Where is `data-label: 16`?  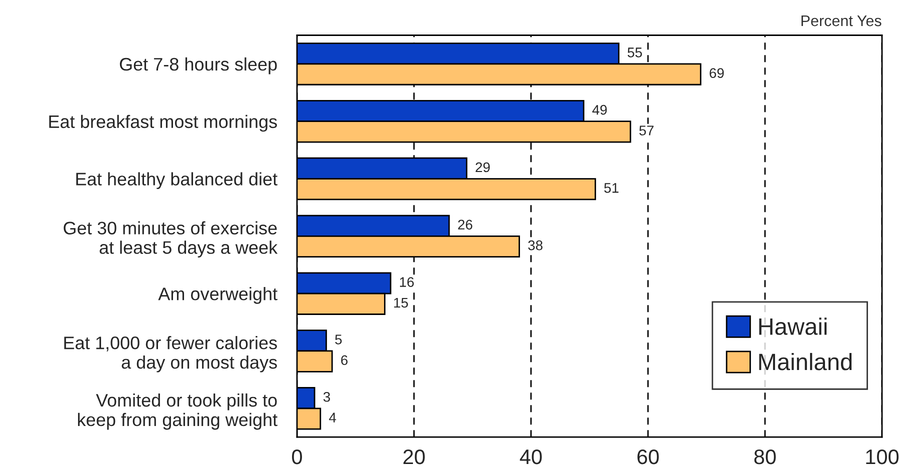
data-label: 16 is located at coordinates (407, 282).